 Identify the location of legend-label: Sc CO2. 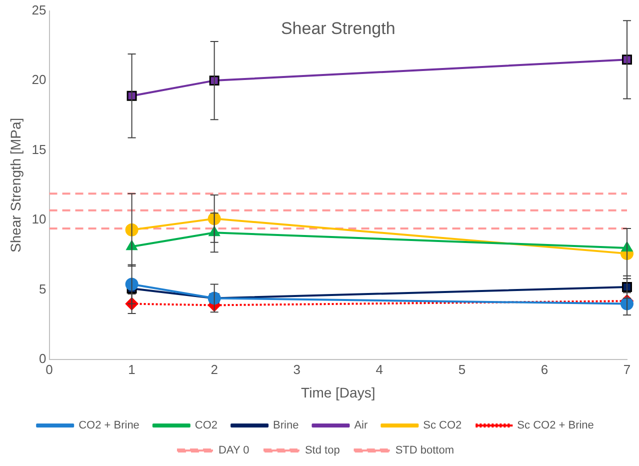
(442, 426).